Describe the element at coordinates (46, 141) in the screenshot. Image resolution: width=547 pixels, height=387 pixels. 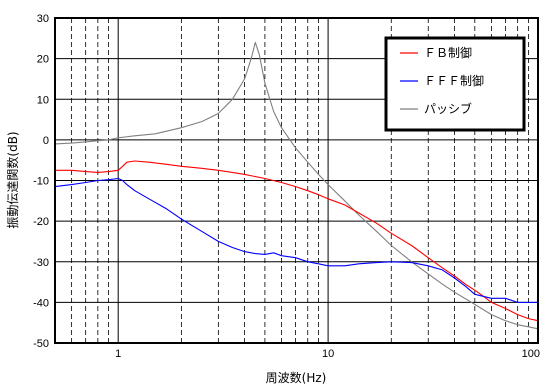
I see `y-tick-label: 0` at that location.